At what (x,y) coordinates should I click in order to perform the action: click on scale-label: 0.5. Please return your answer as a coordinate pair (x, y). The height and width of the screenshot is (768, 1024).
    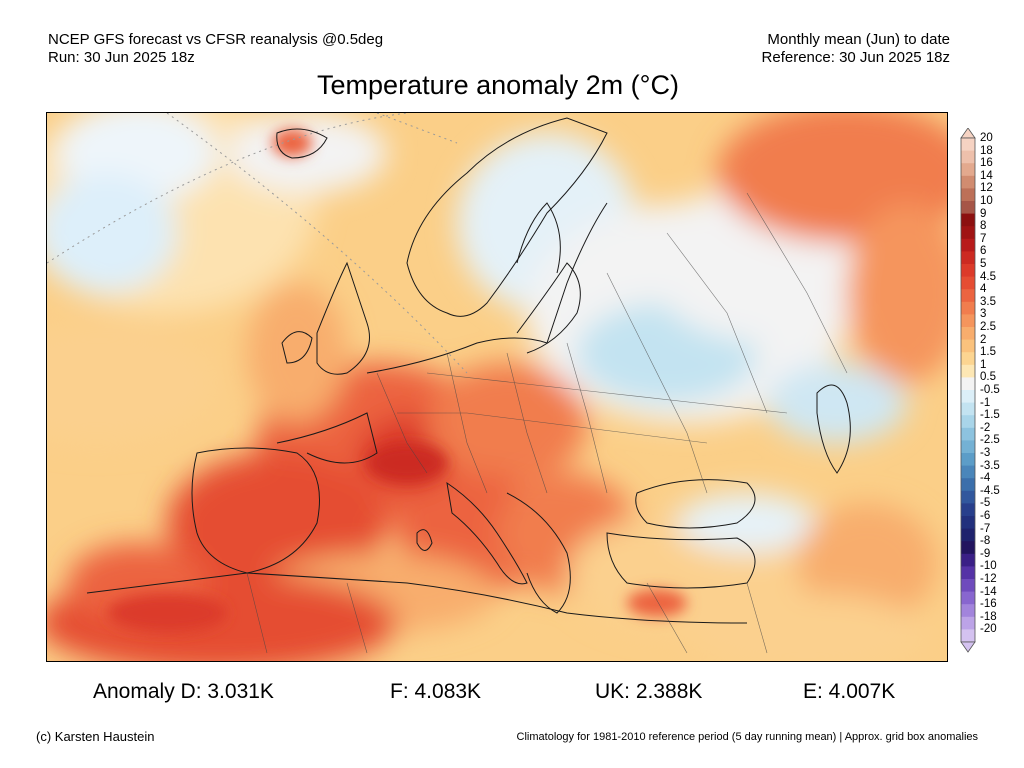
    Looking at the image, I should click on (988, 377).